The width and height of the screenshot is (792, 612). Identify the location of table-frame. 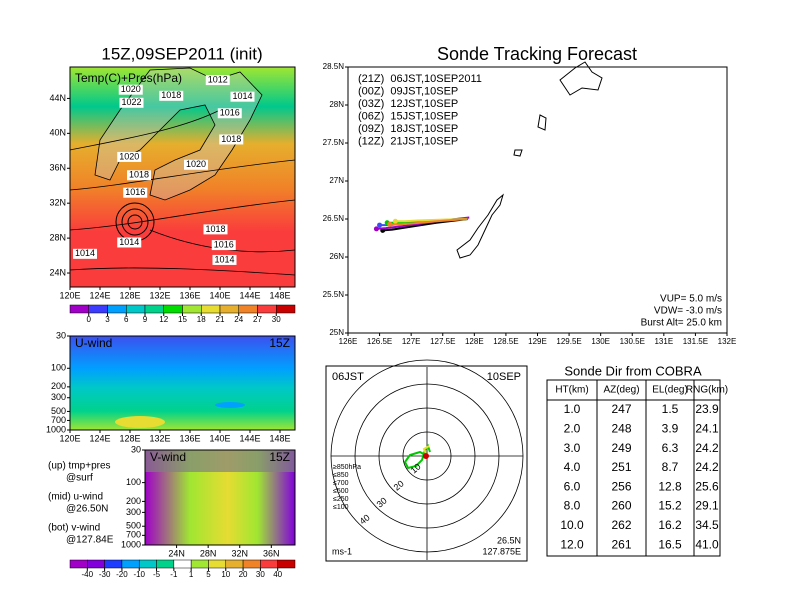
(633, 468).